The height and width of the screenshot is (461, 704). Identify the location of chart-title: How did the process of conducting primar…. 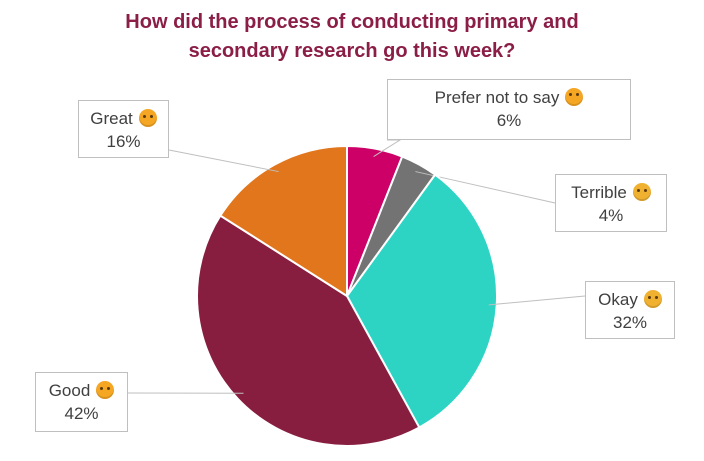
(352, 37).